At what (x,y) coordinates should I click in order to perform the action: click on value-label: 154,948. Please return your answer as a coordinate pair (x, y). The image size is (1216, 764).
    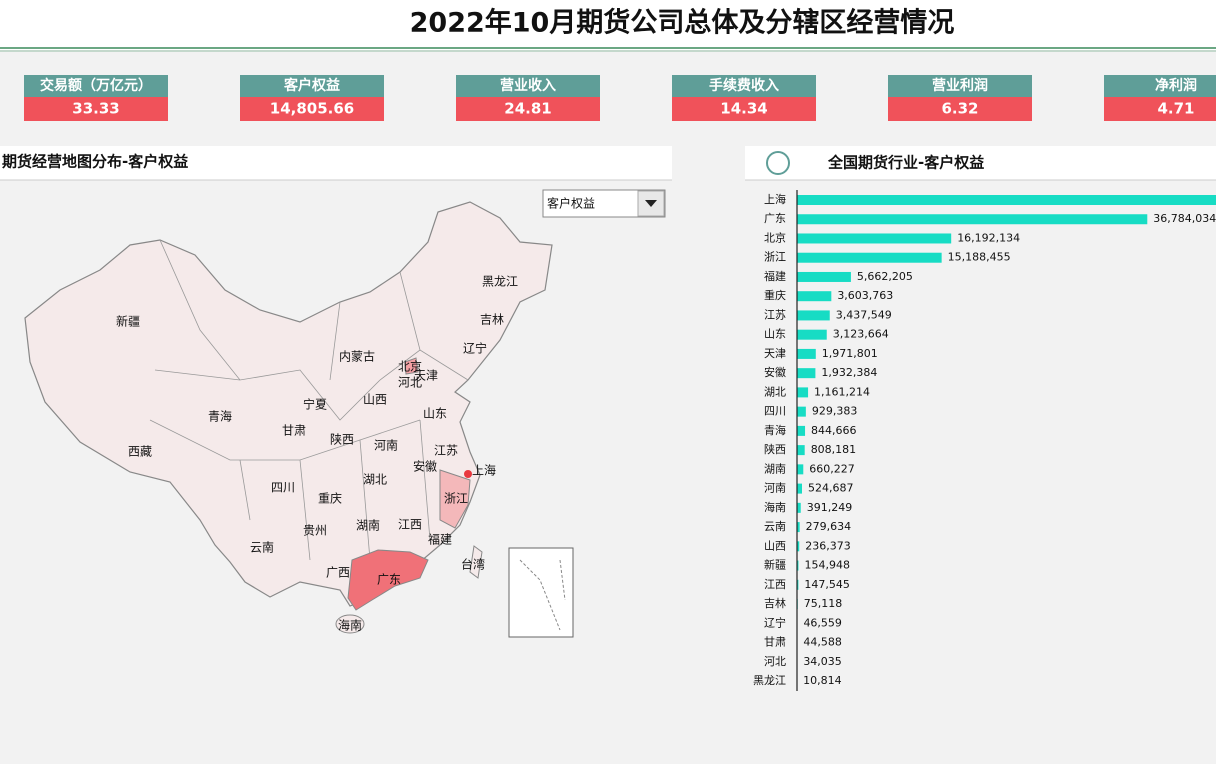
    Looking at the image, I should click on (827, 565).